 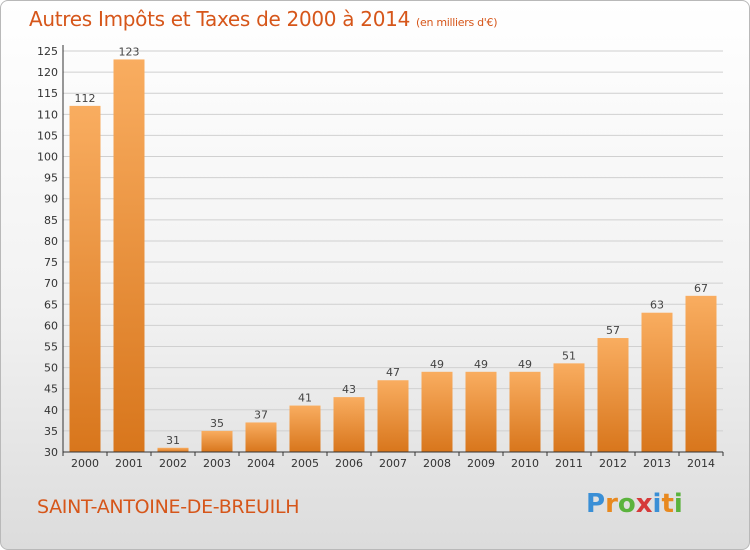 I want to click on x-tick-label: 2000, so click(x=85, y=463).